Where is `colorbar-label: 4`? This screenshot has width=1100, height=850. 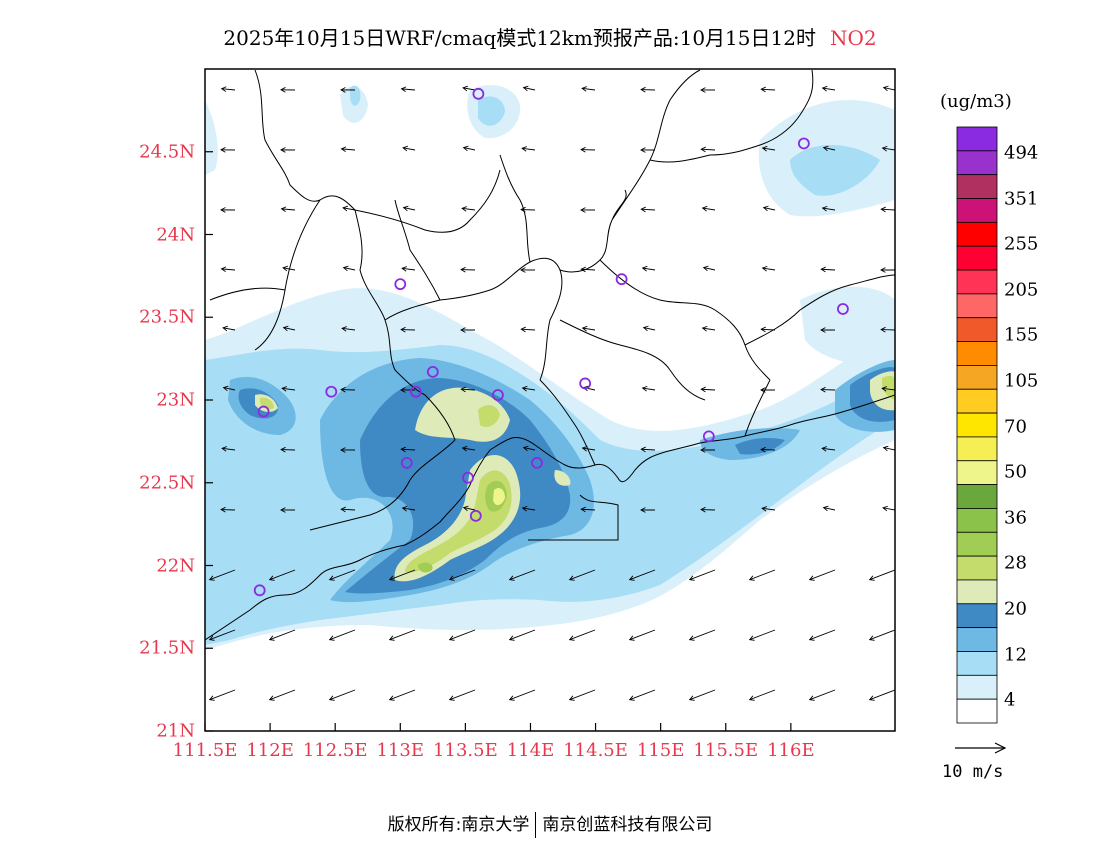 colorbar-label: 4 is located at coordinates (1010, 700).